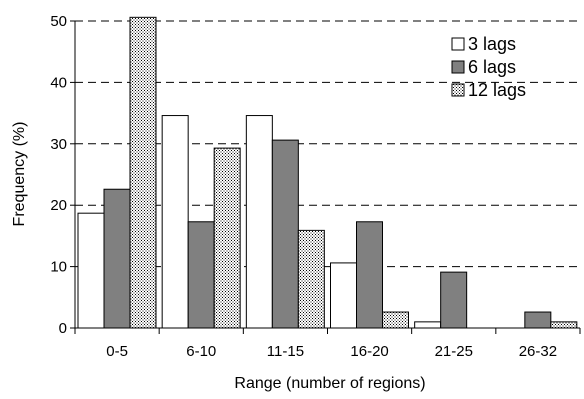  What do you see at coordinates (58, 267) in the screenshot?
I see `y-tick-label: 10` at bounding box center [58, 267].